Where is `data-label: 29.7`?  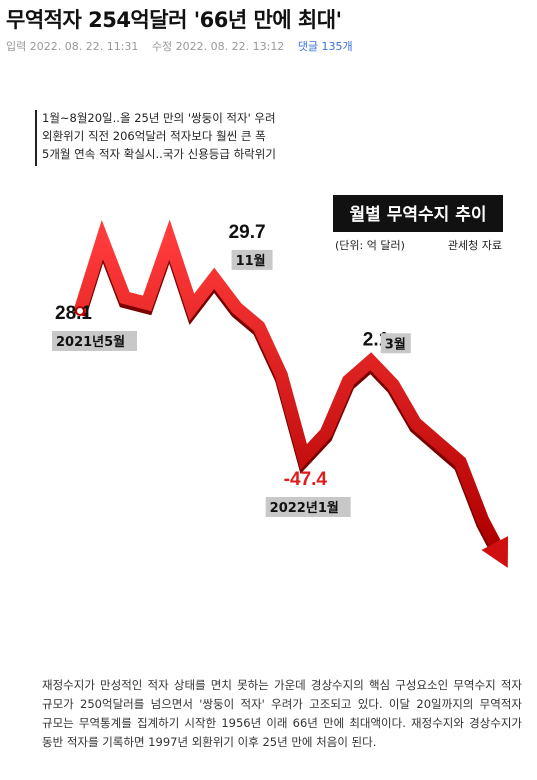 data-label: 29.7 is located at coordinates (247, 232).